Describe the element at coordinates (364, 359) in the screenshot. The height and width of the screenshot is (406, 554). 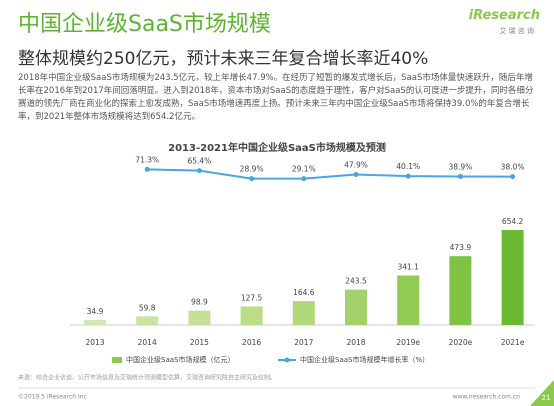
I see `legend-label: 中国企业级SaaS市场规模年增长率（%）` at that location.